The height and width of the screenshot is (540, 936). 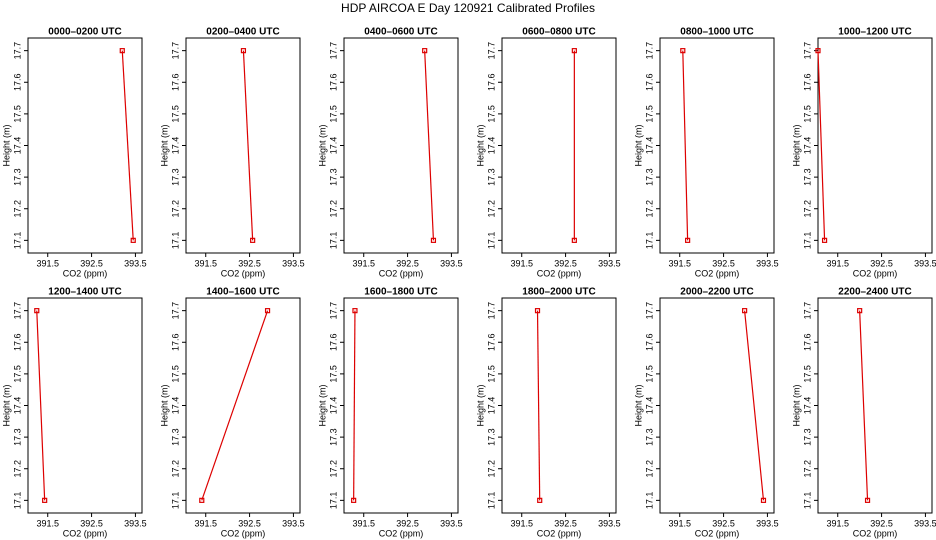 I want to click on panel-title: 0400–0600 UTC, so click(x=400, y=32).